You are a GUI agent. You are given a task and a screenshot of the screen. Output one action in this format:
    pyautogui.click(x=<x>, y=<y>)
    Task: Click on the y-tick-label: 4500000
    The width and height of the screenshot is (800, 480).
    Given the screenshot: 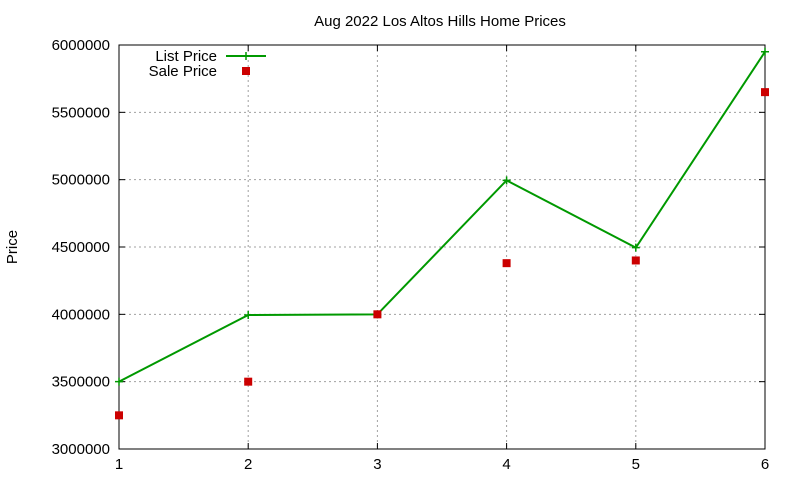 What is the action you would take?
    pyautogui.click(x=81, y=247)
    